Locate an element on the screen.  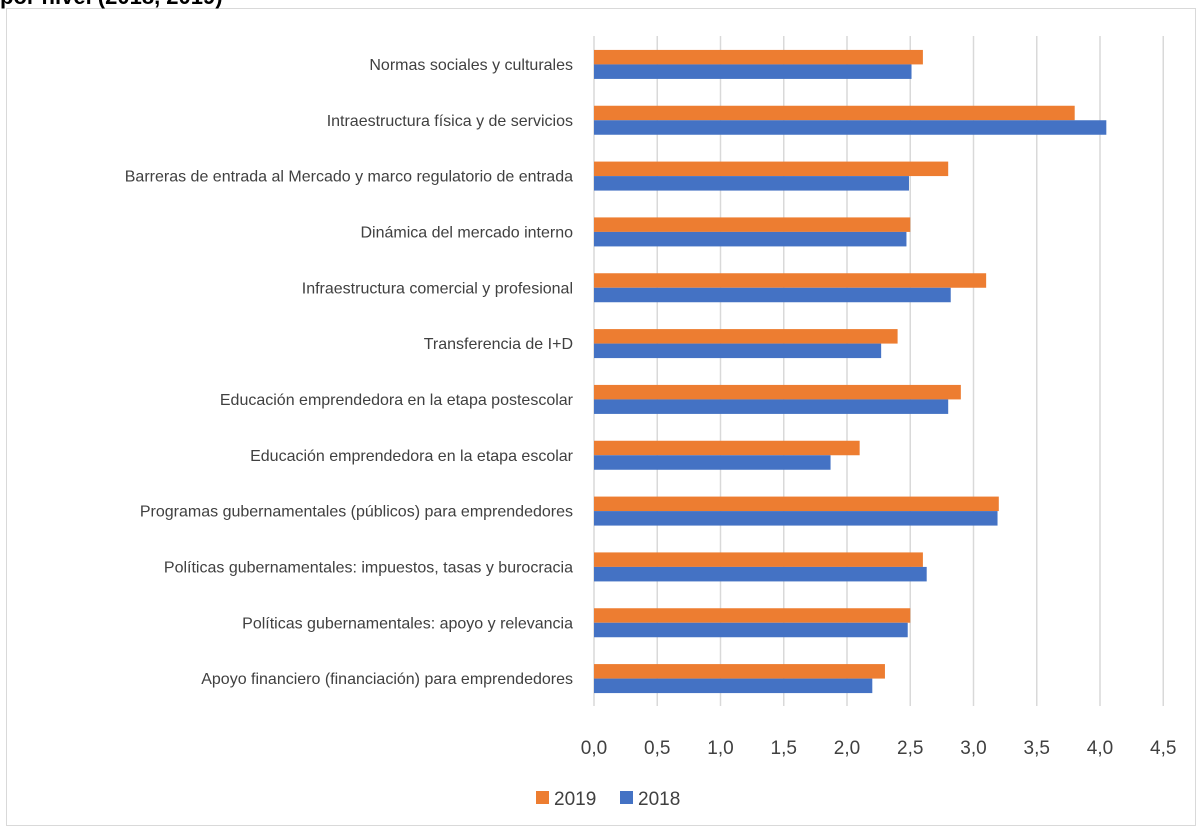
x-tick-label: 1,5 is located at coordinates (784, 748).